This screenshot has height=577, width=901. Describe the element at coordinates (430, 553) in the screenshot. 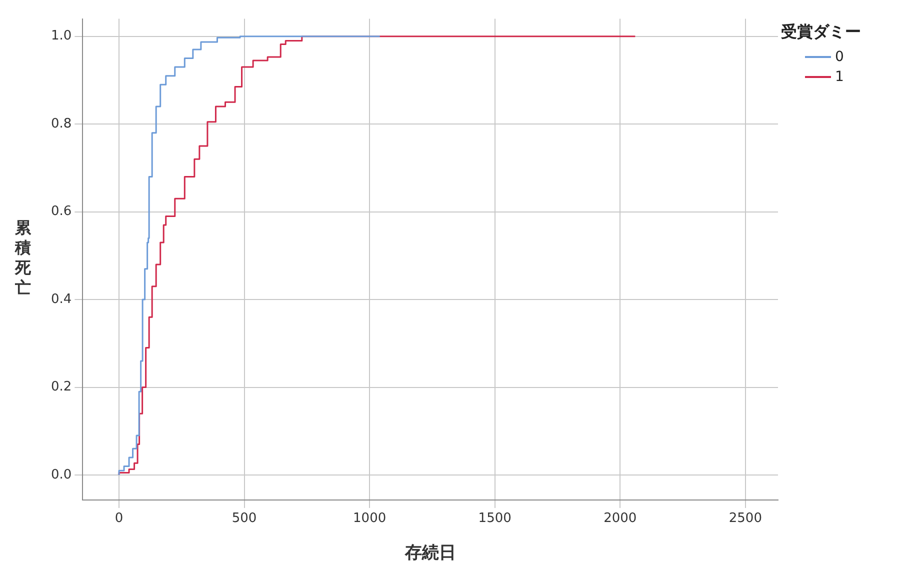

I see `x-axis-title: 存続日` at that location.